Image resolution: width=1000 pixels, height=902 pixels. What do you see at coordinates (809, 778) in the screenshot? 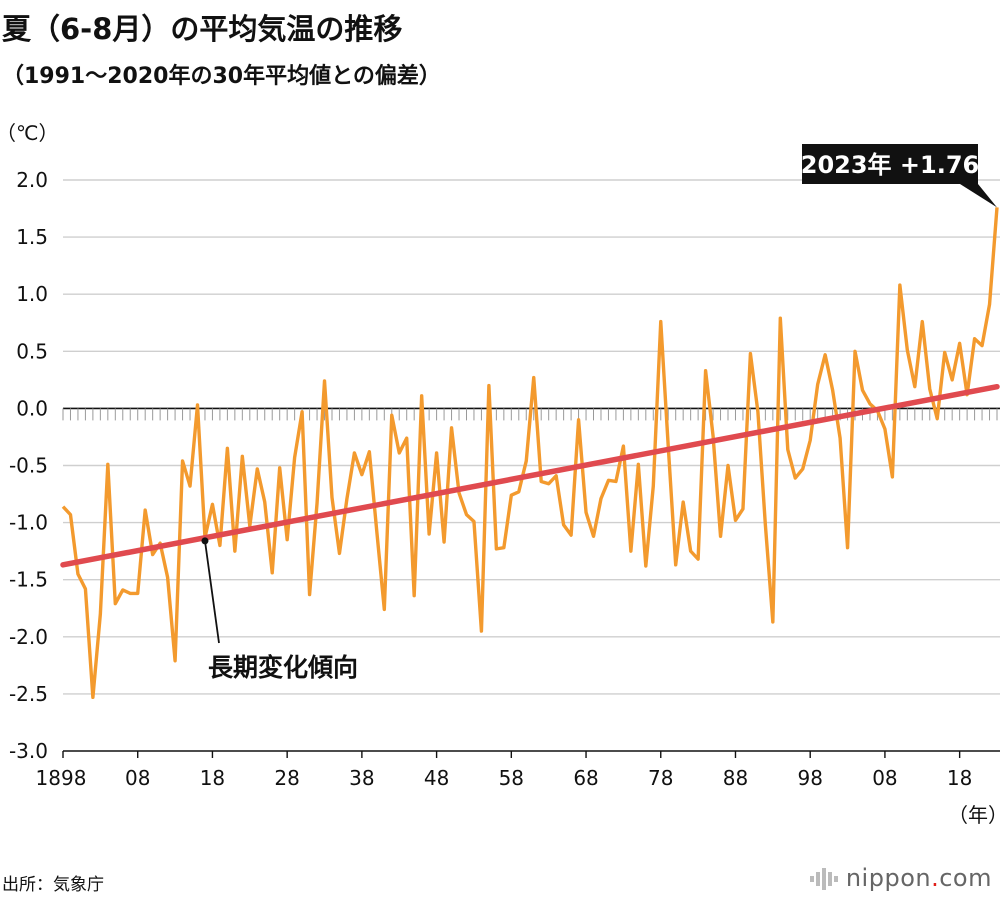
I see `x-tick-label: 98` at bounding box center [809, 778].